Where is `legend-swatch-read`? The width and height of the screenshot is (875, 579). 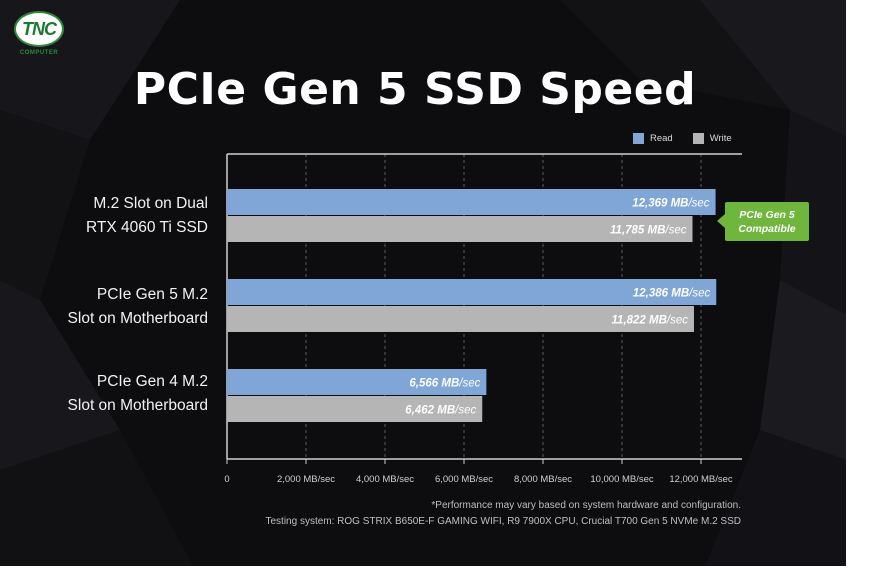 legend-swatch-read is located at coordinates (638, 138).